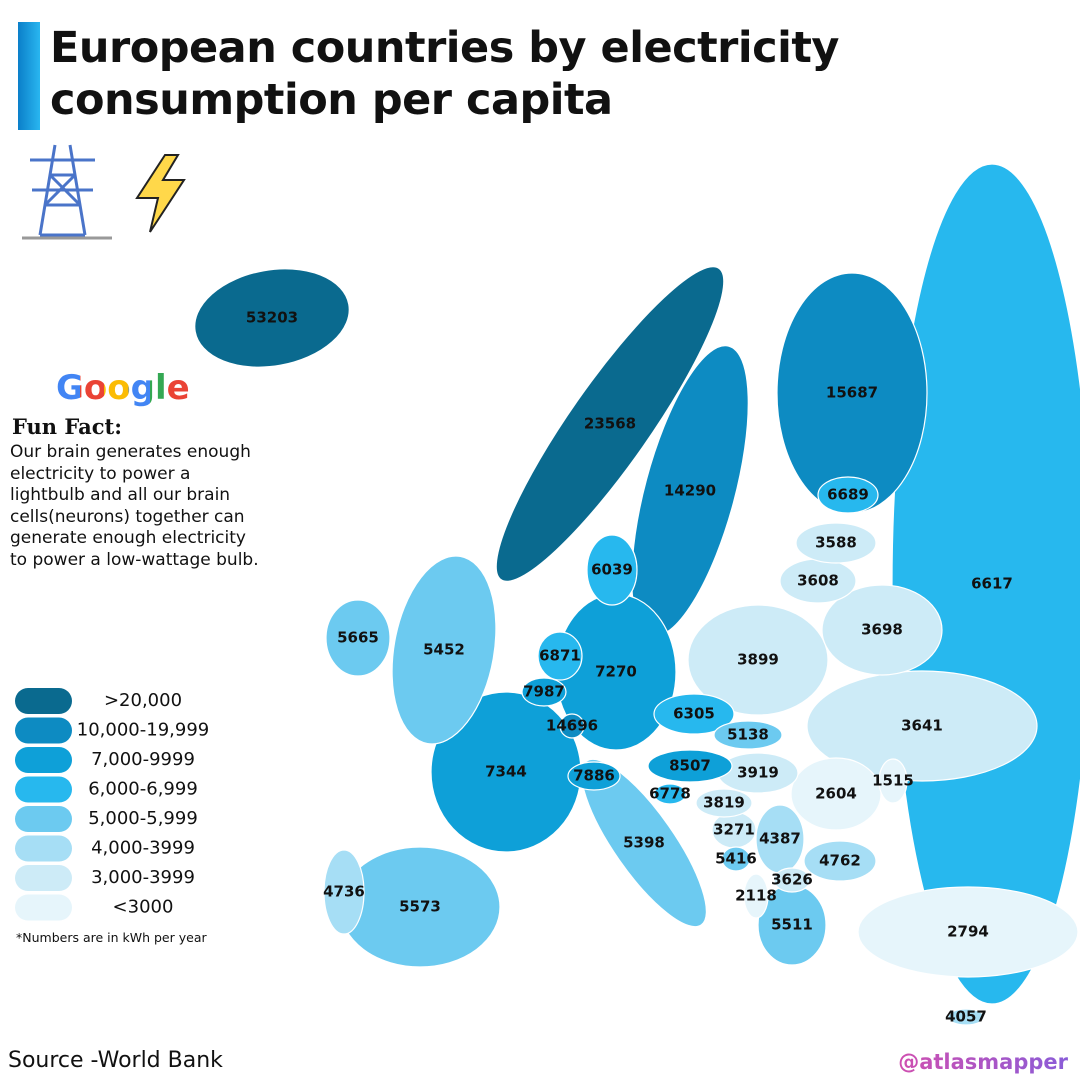 This screenshot has height=1080, width=1080. What do you see at coordinates (143, 877) in the screenshot?
I see `legend-label: 3,000-3999` at bounding box center [143, 877].